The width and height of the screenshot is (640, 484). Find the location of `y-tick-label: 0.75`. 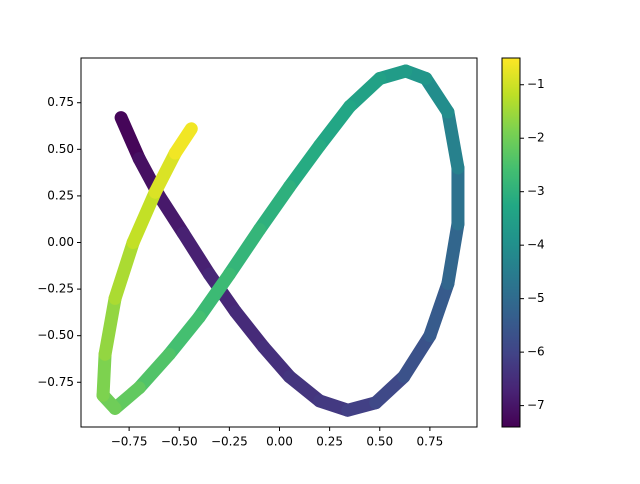

y-tick-label: 0.75 is located at coordinates (60, 102).